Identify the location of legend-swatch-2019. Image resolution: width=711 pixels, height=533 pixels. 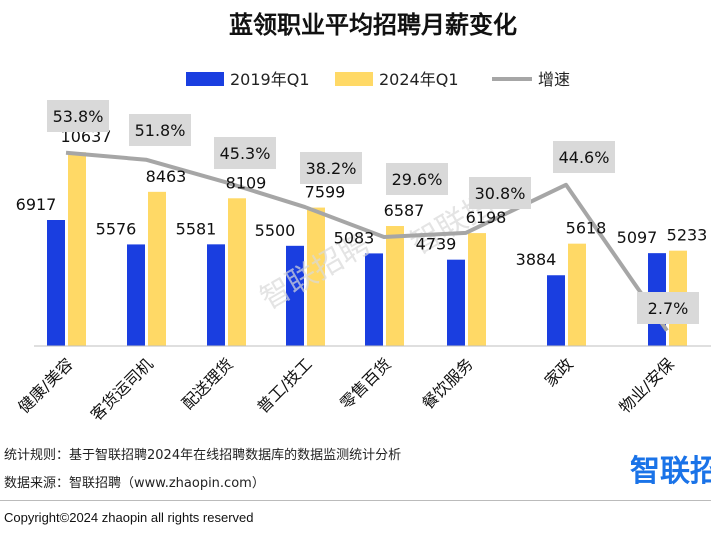
(205, 79).